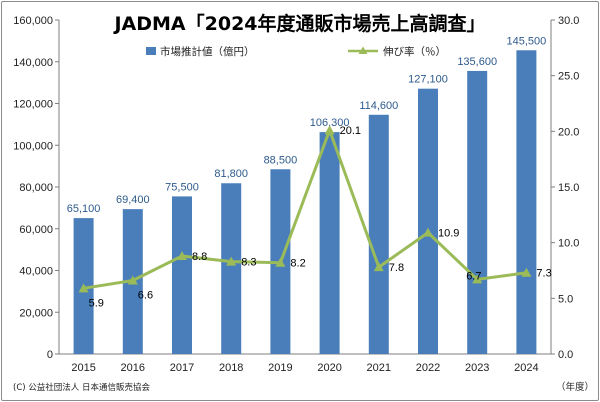 This screenshot has width=600, height=402. What do you see at coordinates (568, 77) in the screenshot?
I see `right-tick-label: 25.0` at bounding box center [568, 77].